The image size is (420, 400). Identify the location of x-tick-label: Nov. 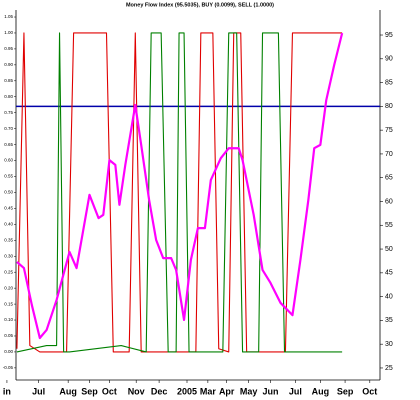
(136, 391).